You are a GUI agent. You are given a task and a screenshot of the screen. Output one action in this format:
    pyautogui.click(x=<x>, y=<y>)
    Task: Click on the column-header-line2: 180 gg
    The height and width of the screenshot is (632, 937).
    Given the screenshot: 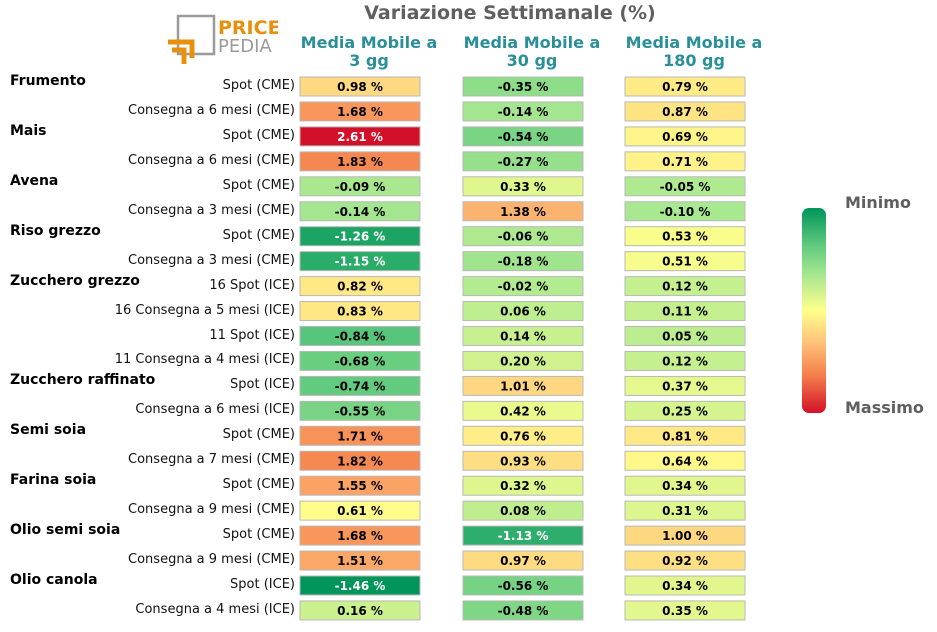 What is the action you would take?
    pyautogui.click(x=694, y=60)
    